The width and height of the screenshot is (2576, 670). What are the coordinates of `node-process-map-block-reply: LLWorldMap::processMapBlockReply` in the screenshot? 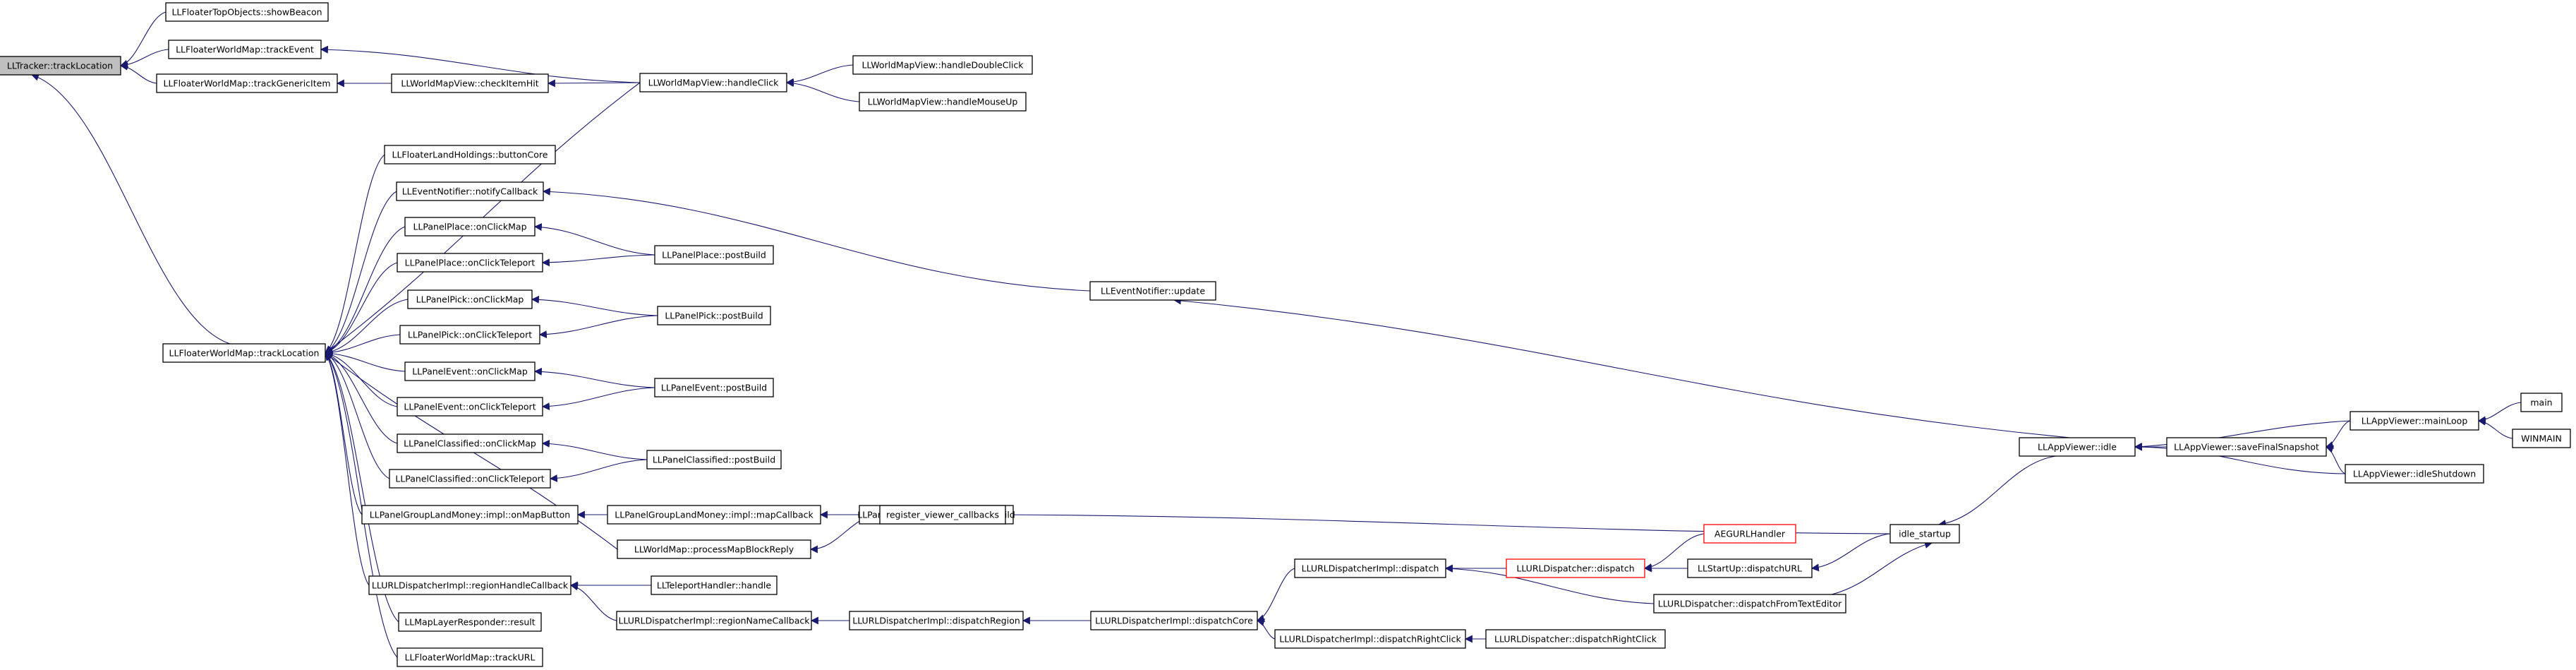 It's located at (714, 549).